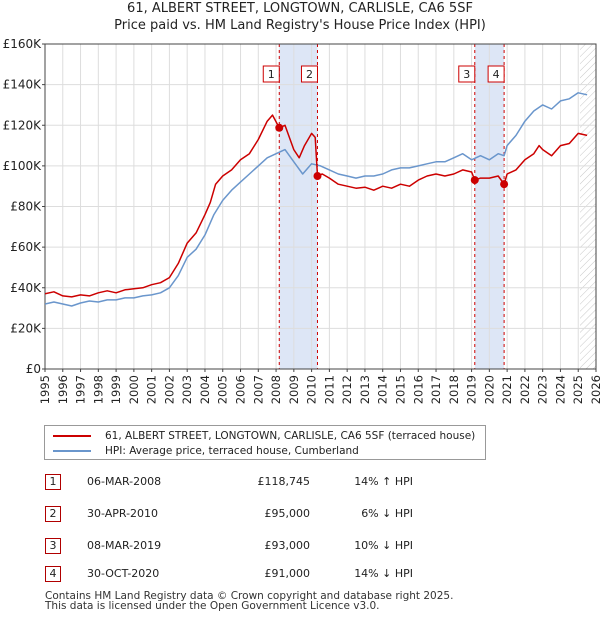 This screenshot has height=620, width=600. What do you see at coordinates (383, 545) in the screenshot?
I see `transaction-hpi-diff: 10% ↓ HPI` at bounding box center [383, 545].